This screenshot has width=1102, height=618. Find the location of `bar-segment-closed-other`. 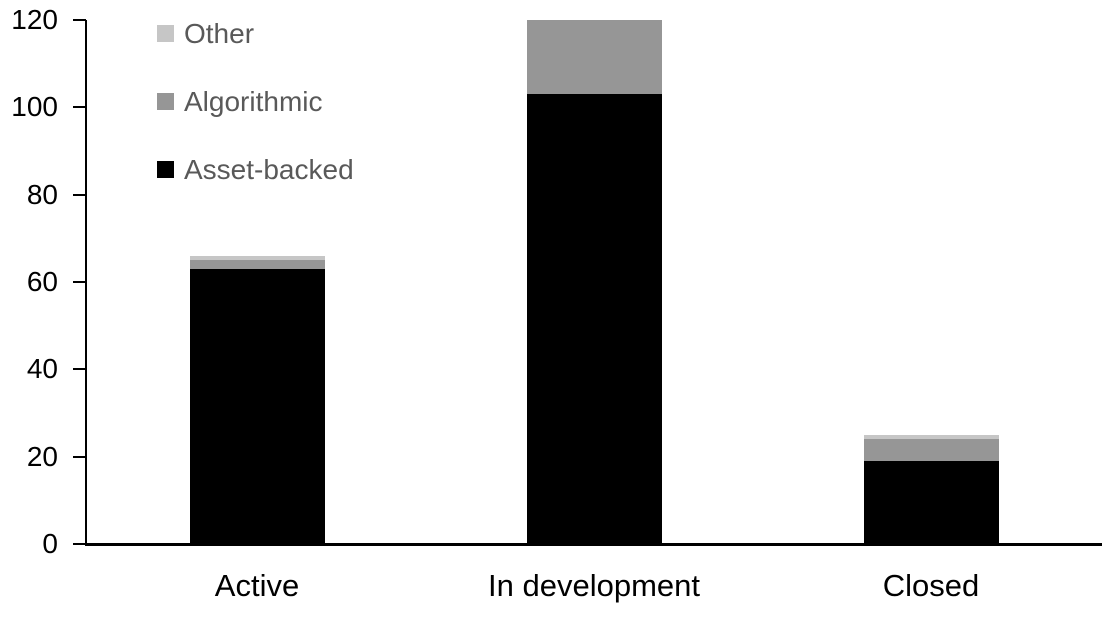

bar-segment-closed-other is located at coordinates (931, 437).